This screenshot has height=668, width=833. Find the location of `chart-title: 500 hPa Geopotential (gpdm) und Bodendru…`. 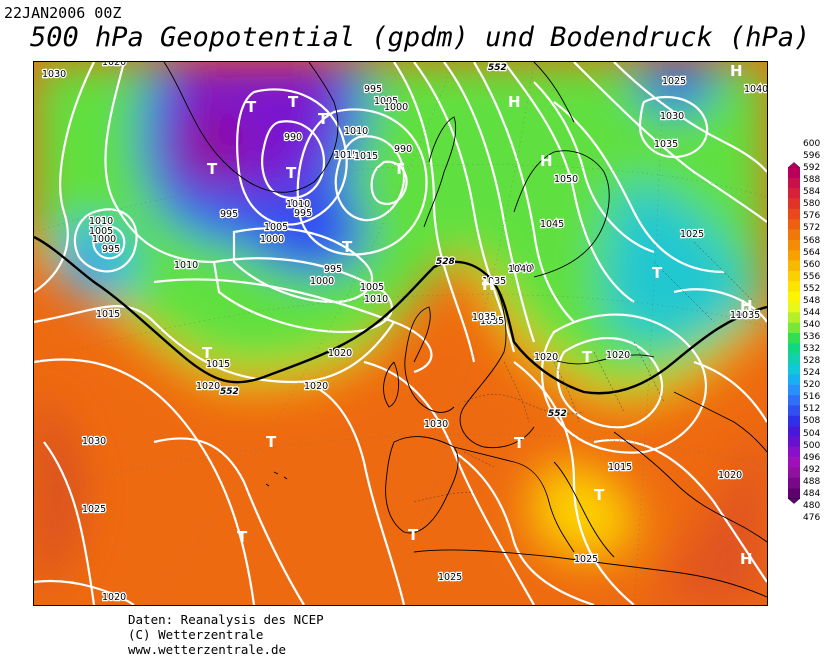

chart-title: 500 hPa Geopotential (gpdm) und Bodendru… is located at coordinates (420, 37).